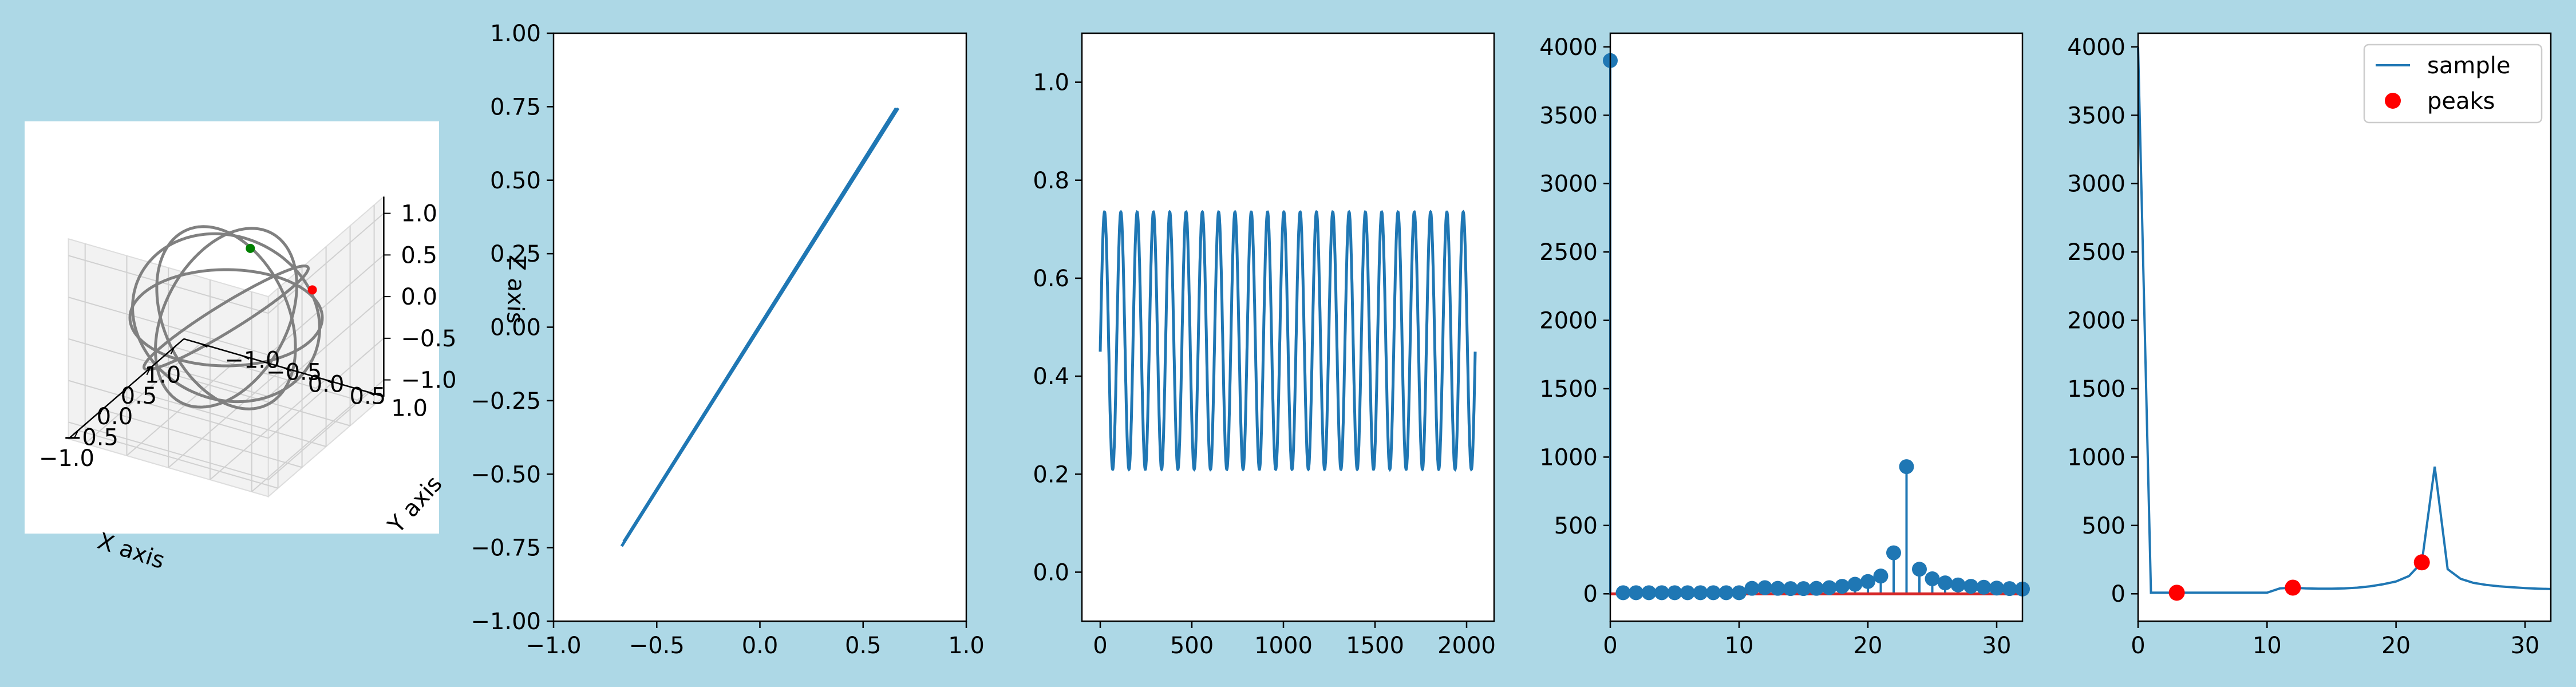 The image size is (2576, 687). Describe the element at coordinates (419, 256) in the screenshot. I see `z-tick-label-3d: 0.5` at that location.